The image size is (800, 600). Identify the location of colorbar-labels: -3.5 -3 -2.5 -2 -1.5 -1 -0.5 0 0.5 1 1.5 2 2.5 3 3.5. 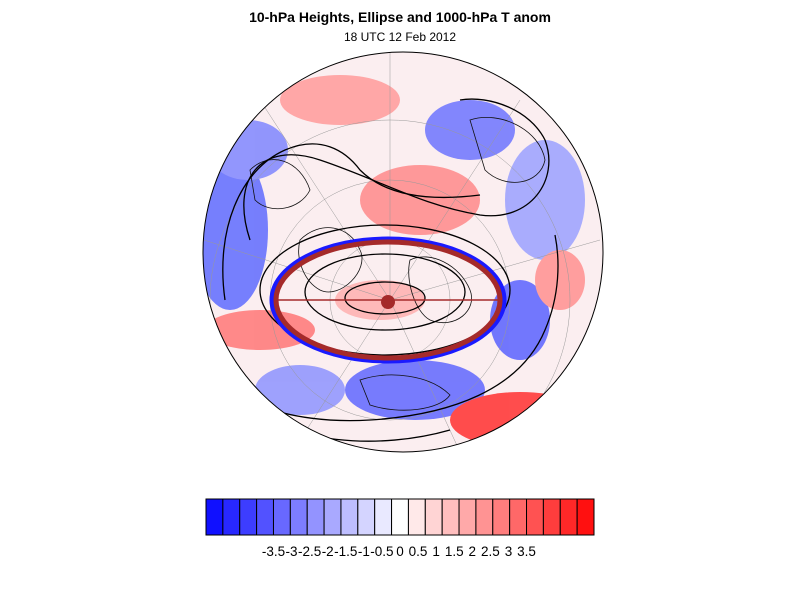
(399, 551).